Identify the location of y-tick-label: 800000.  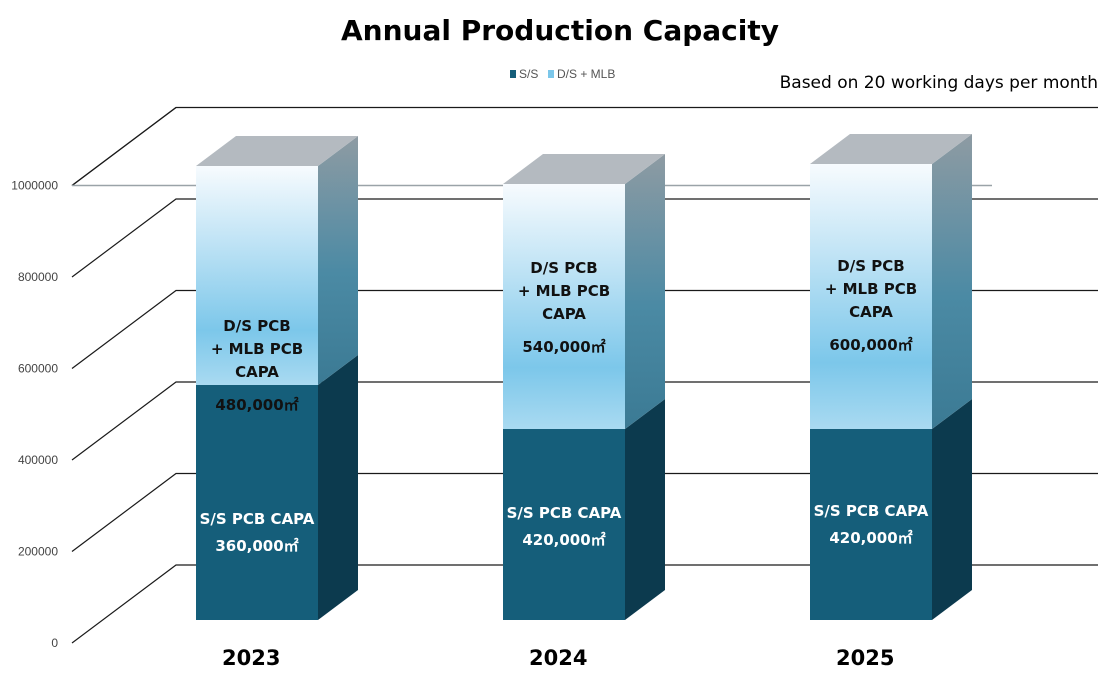
(38, 277).